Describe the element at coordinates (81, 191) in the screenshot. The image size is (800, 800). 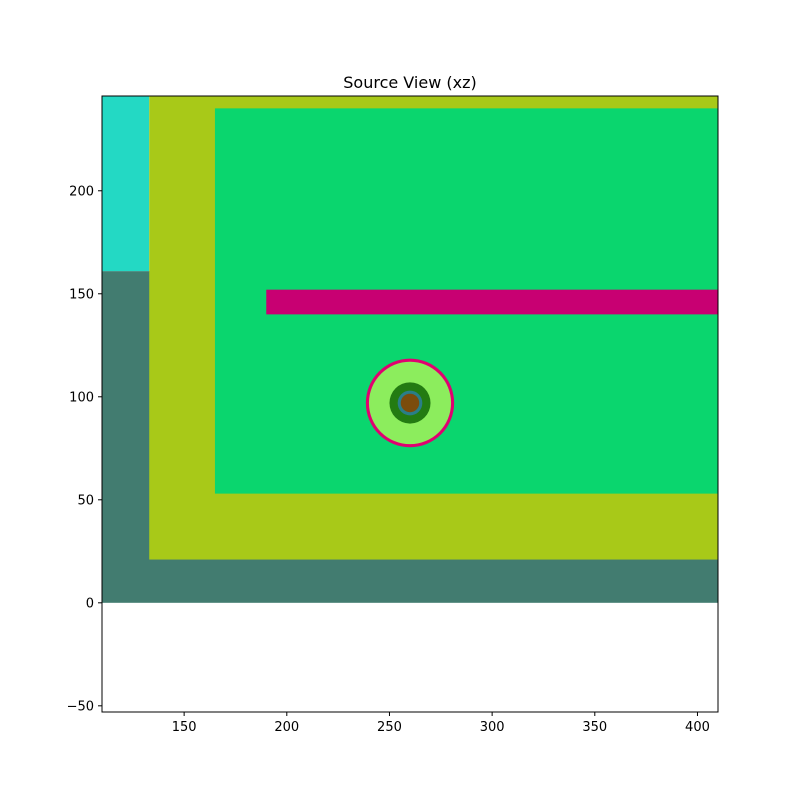
I see `y-tick-label: 200` at that location.